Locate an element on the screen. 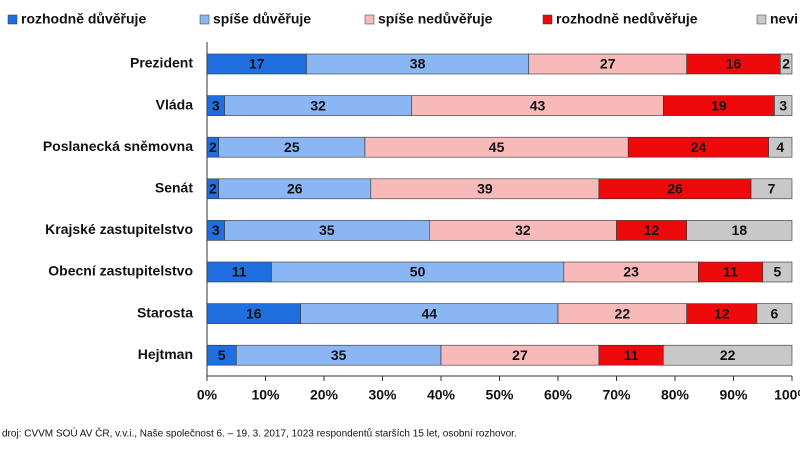 The width and height of the screenshot is (800, 450). y-tick-label: Starosta is located at coordinates (165, 312).